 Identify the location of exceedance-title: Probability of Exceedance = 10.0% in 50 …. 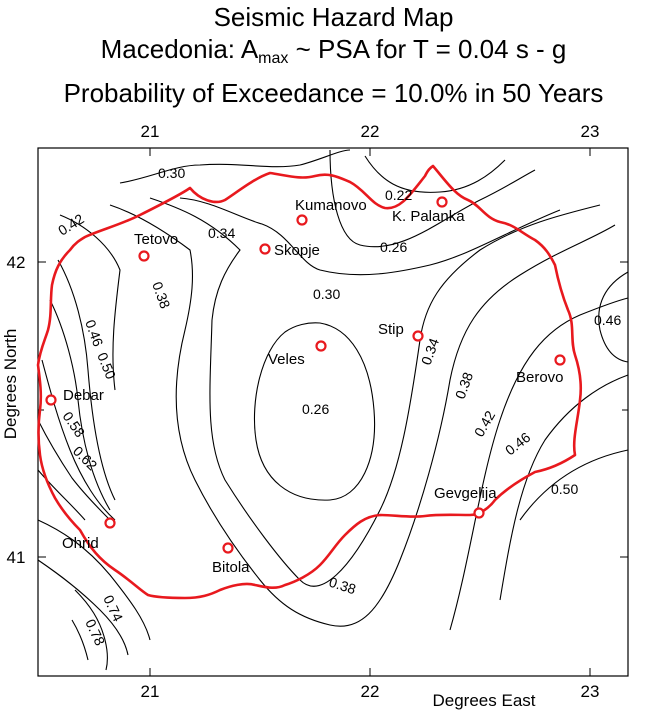
(333, 93).